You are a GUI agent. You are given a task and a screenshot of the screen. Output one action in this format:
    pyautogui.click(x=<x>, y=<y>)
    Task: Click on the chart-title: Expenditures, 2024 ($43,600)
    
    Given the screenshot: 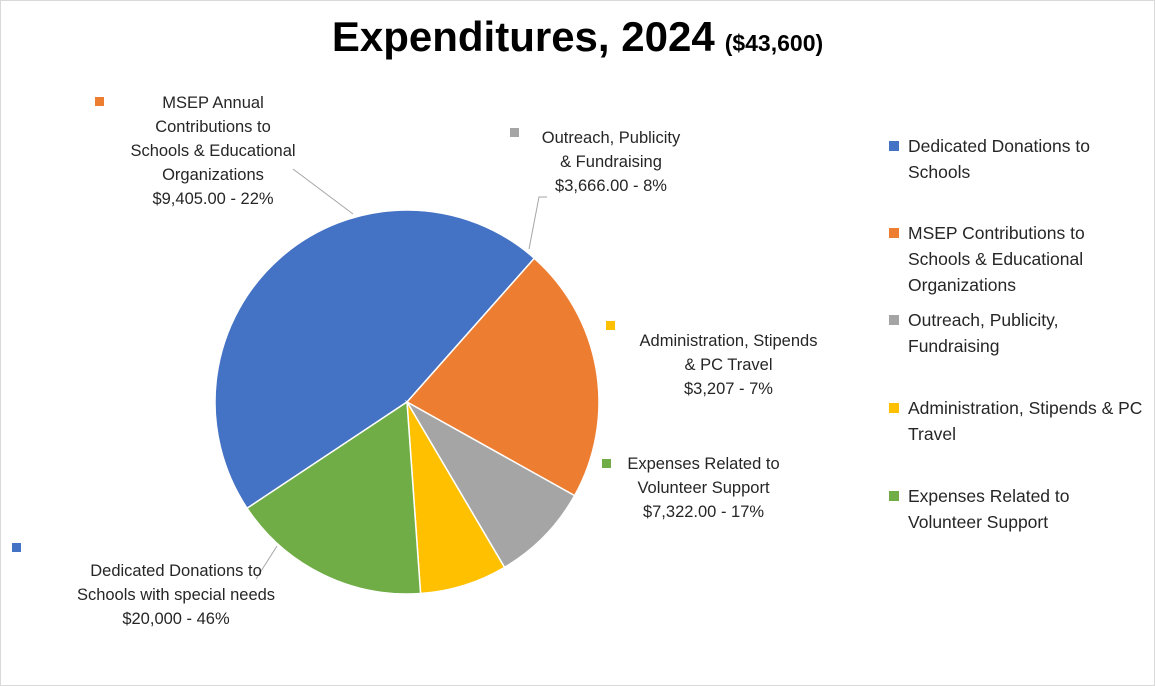 What is the action you would take?
    pyautogui.click(x=577, y=37)
    